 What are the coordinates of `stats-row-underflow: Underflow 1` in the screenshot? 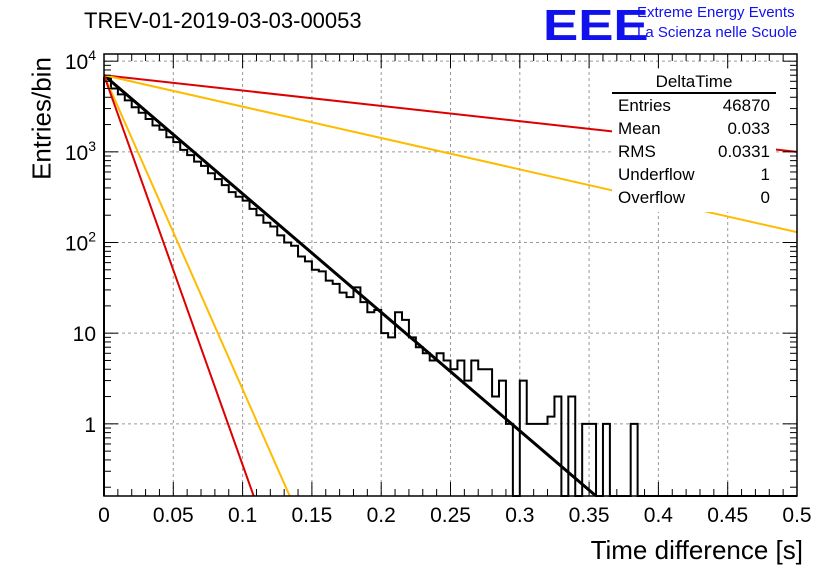 It's located at (694, 174).